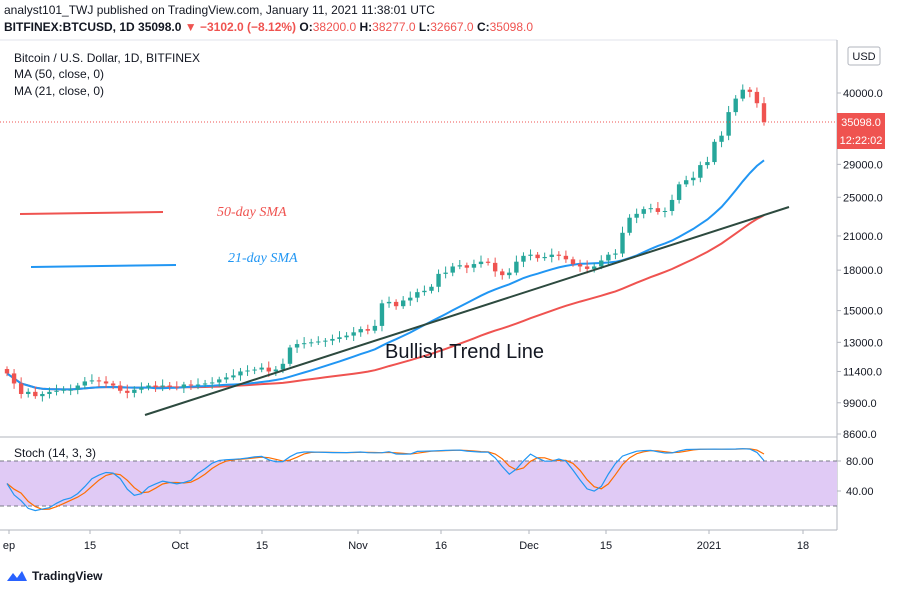  What do you see at coordinates (511, 27) in the screenshot?
I see `close-value: 35098.0` at bounding box center [511, 27].